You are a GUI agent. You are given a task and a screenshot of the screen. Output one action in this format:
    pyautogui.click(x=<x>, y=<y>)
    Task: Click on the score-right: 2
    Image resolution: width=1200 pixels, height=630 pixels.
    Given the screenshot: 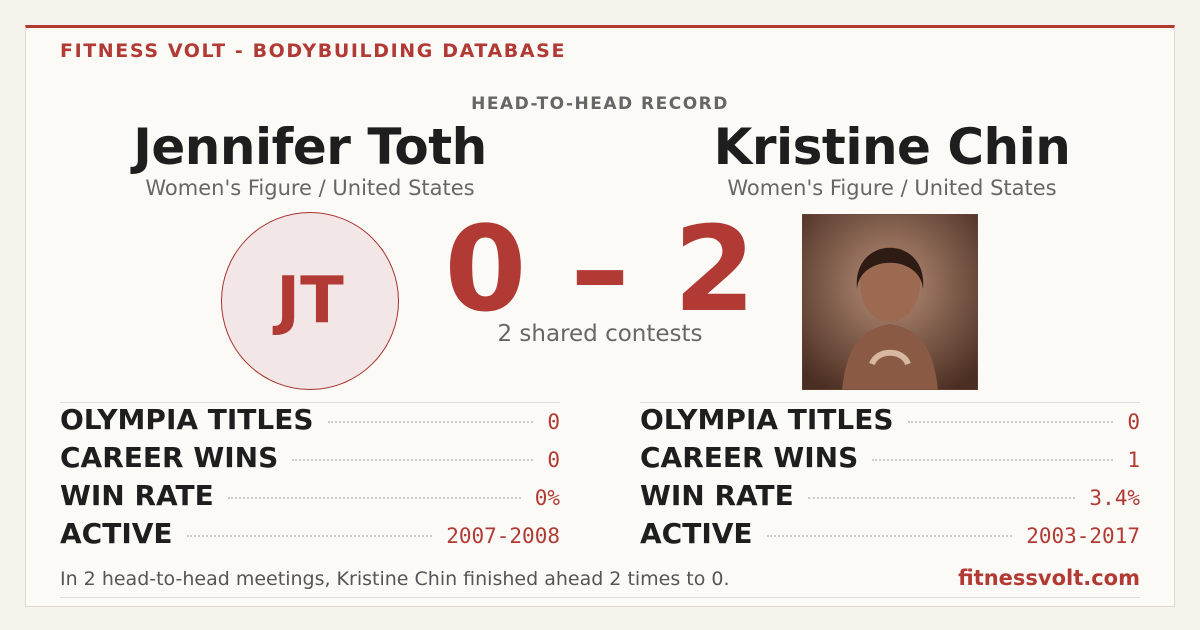 What is the action you would take?
    pyautogui.click(x=714, y=269)
    